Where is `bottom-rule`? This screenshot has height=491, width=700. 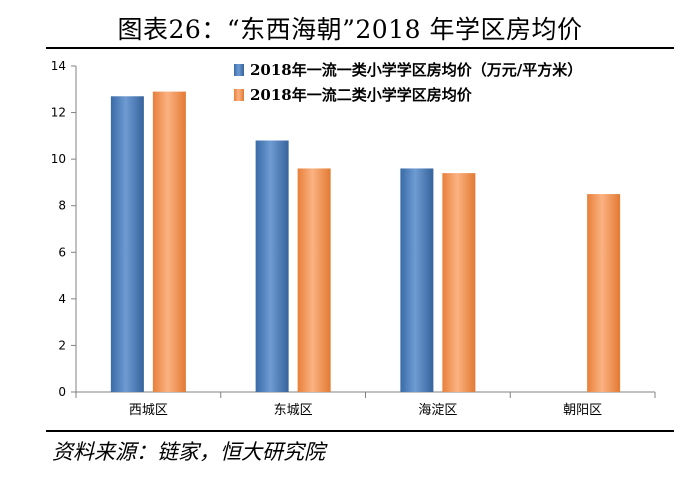 bottom-rule is located at coordinates (360, 431).